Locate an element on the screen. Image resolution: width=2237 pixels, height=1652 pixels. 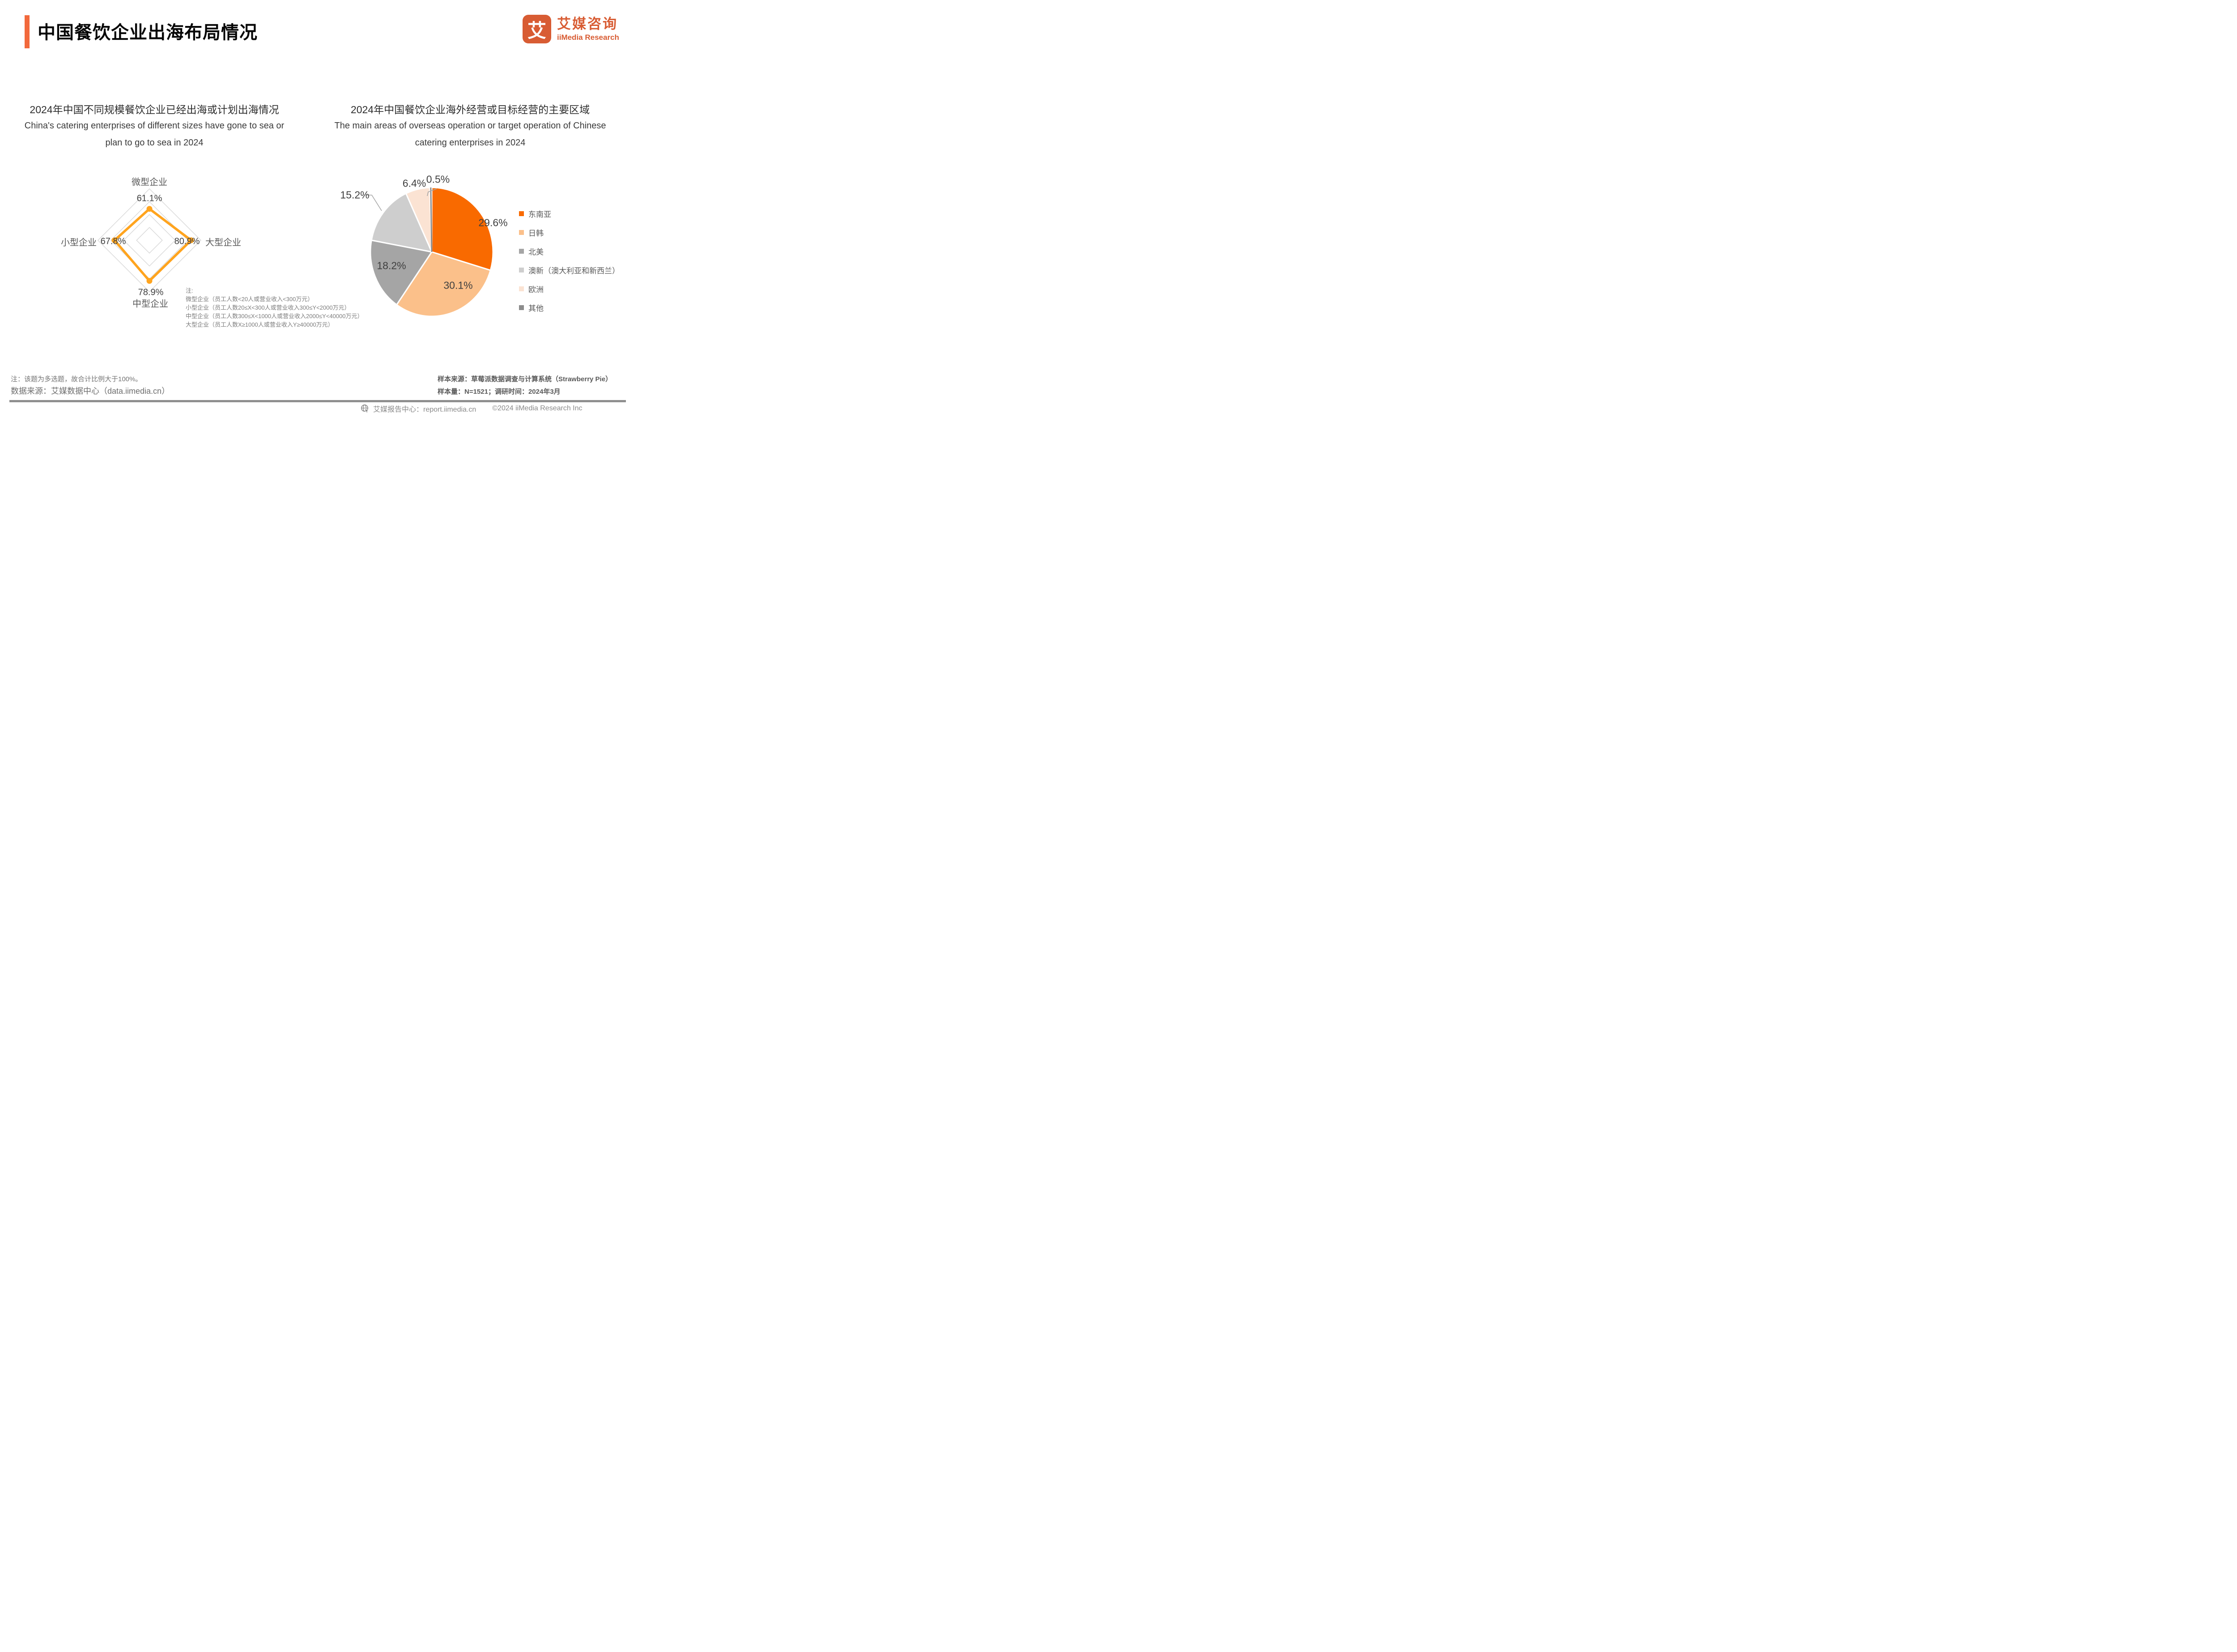
pie-chart is located at coordinates (430, 252).